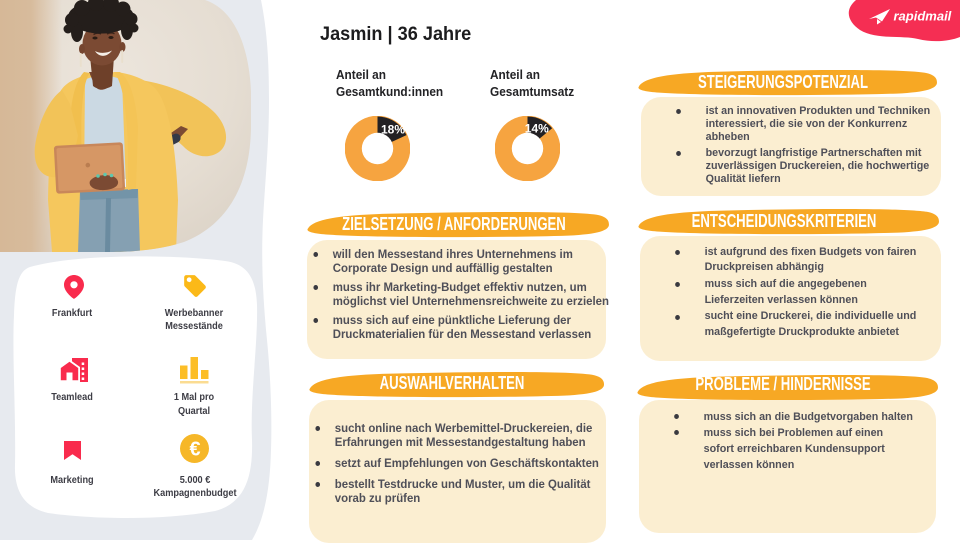 Image resolution: width=960 pixels, height=543 pixels. I want to click on svg-text: rapidmail, so click(923, 16).